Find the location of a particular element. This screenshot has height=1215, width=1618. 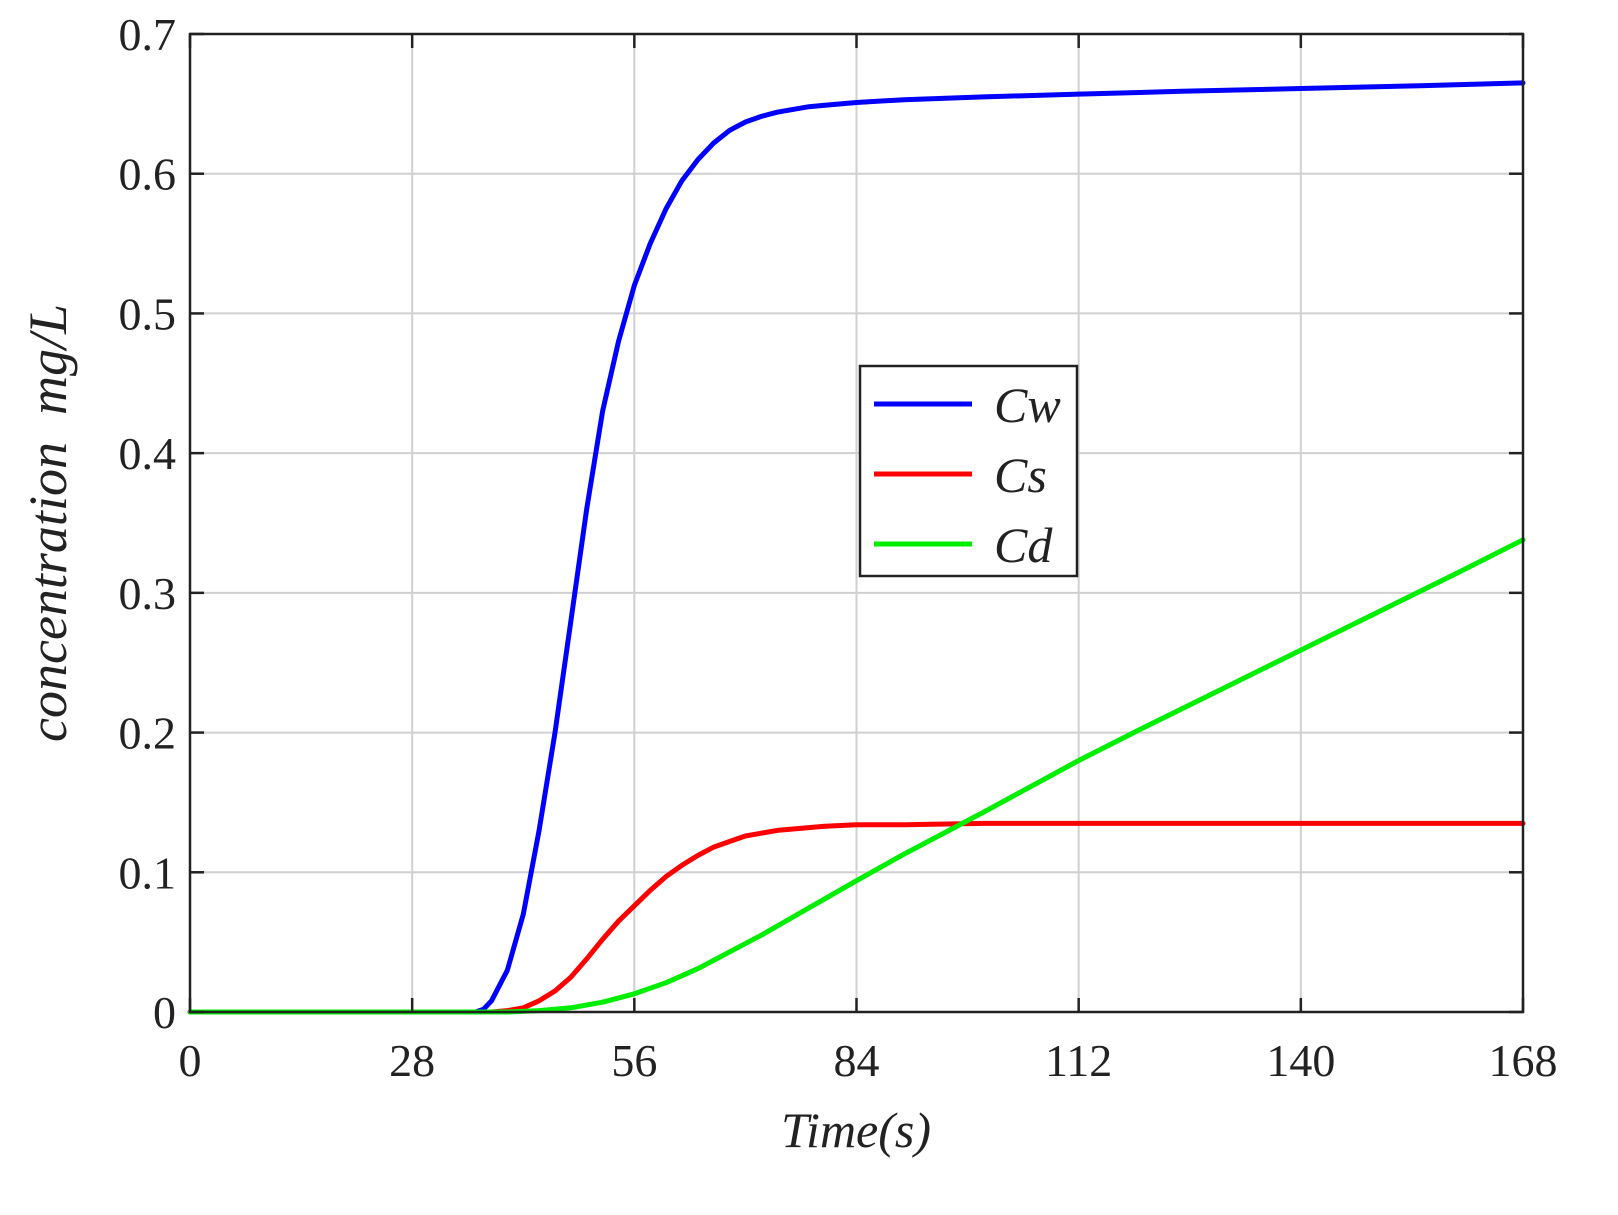

y-tick-label: 0.2 is located at coordinates (148, 733).